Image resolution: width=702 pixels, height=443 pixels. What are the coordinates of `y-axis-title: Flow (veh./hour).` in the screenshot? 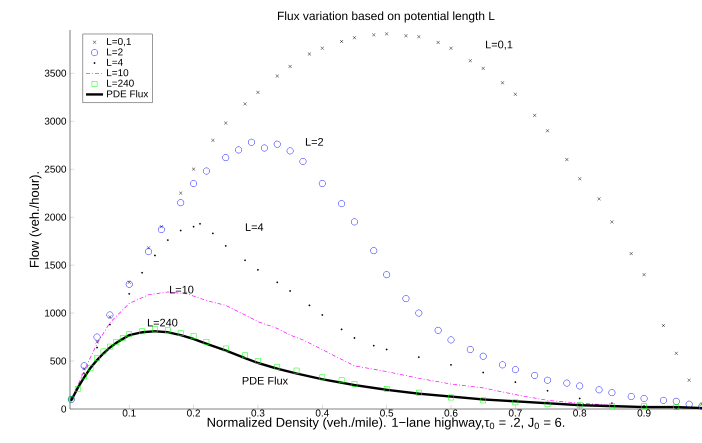 It's located at (35, 220).